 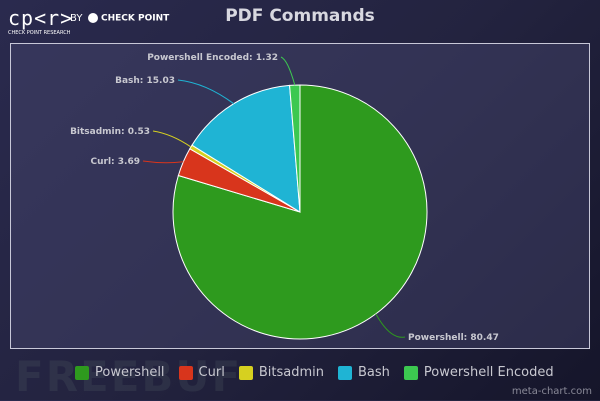 I want to click on logo-subtitle: CHECK POINT RESEARCH, so click(x=39, y=33).